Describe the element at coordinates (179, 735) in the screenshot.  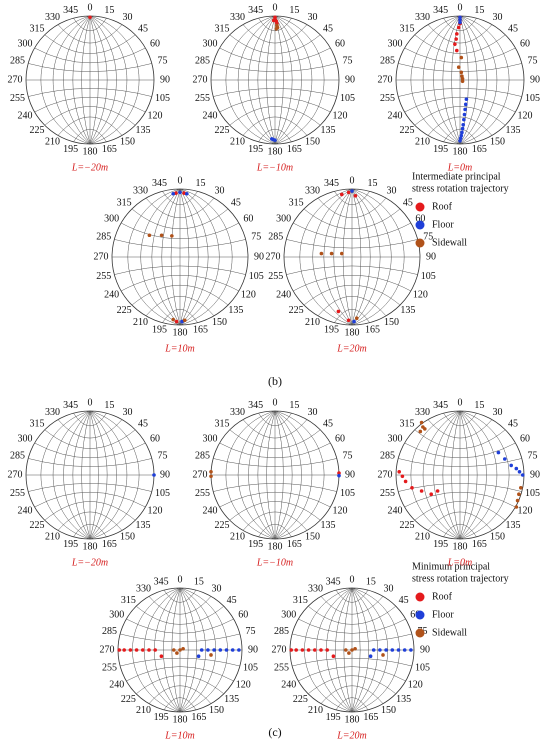
I see `chart-title: L=10m` at that location.